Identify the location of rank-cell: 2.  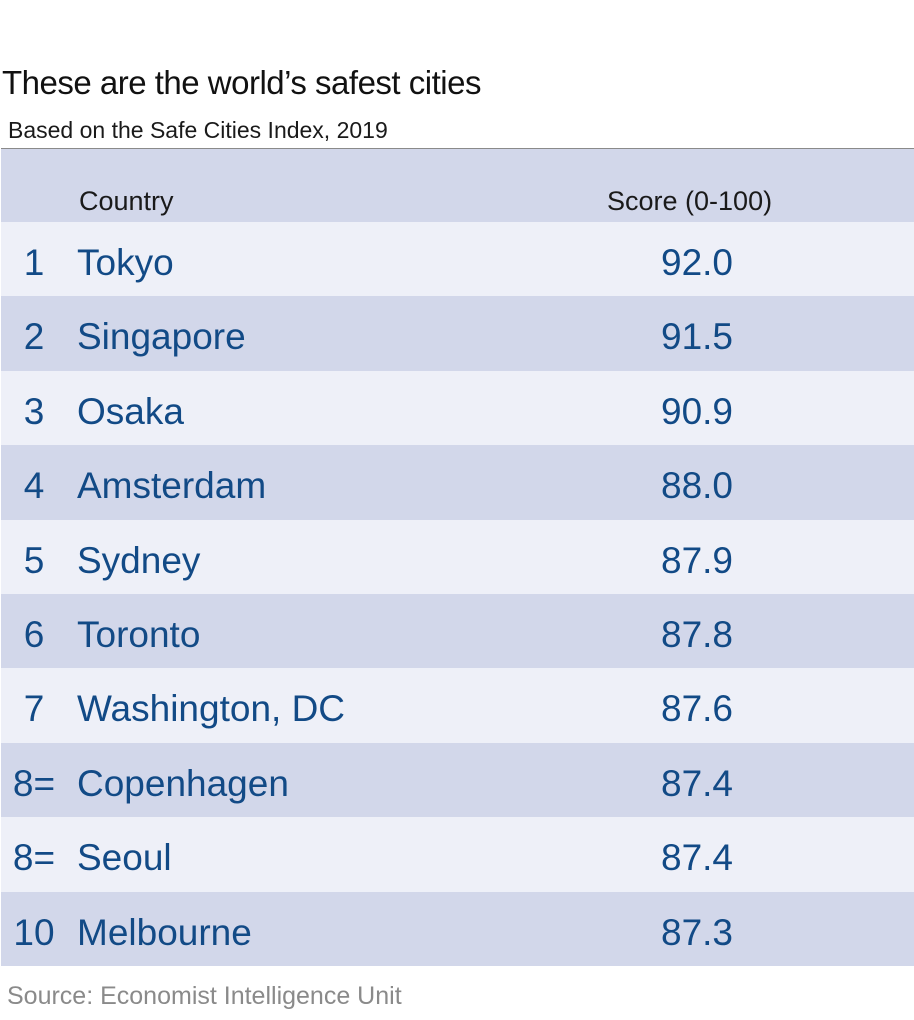
(34, 337).